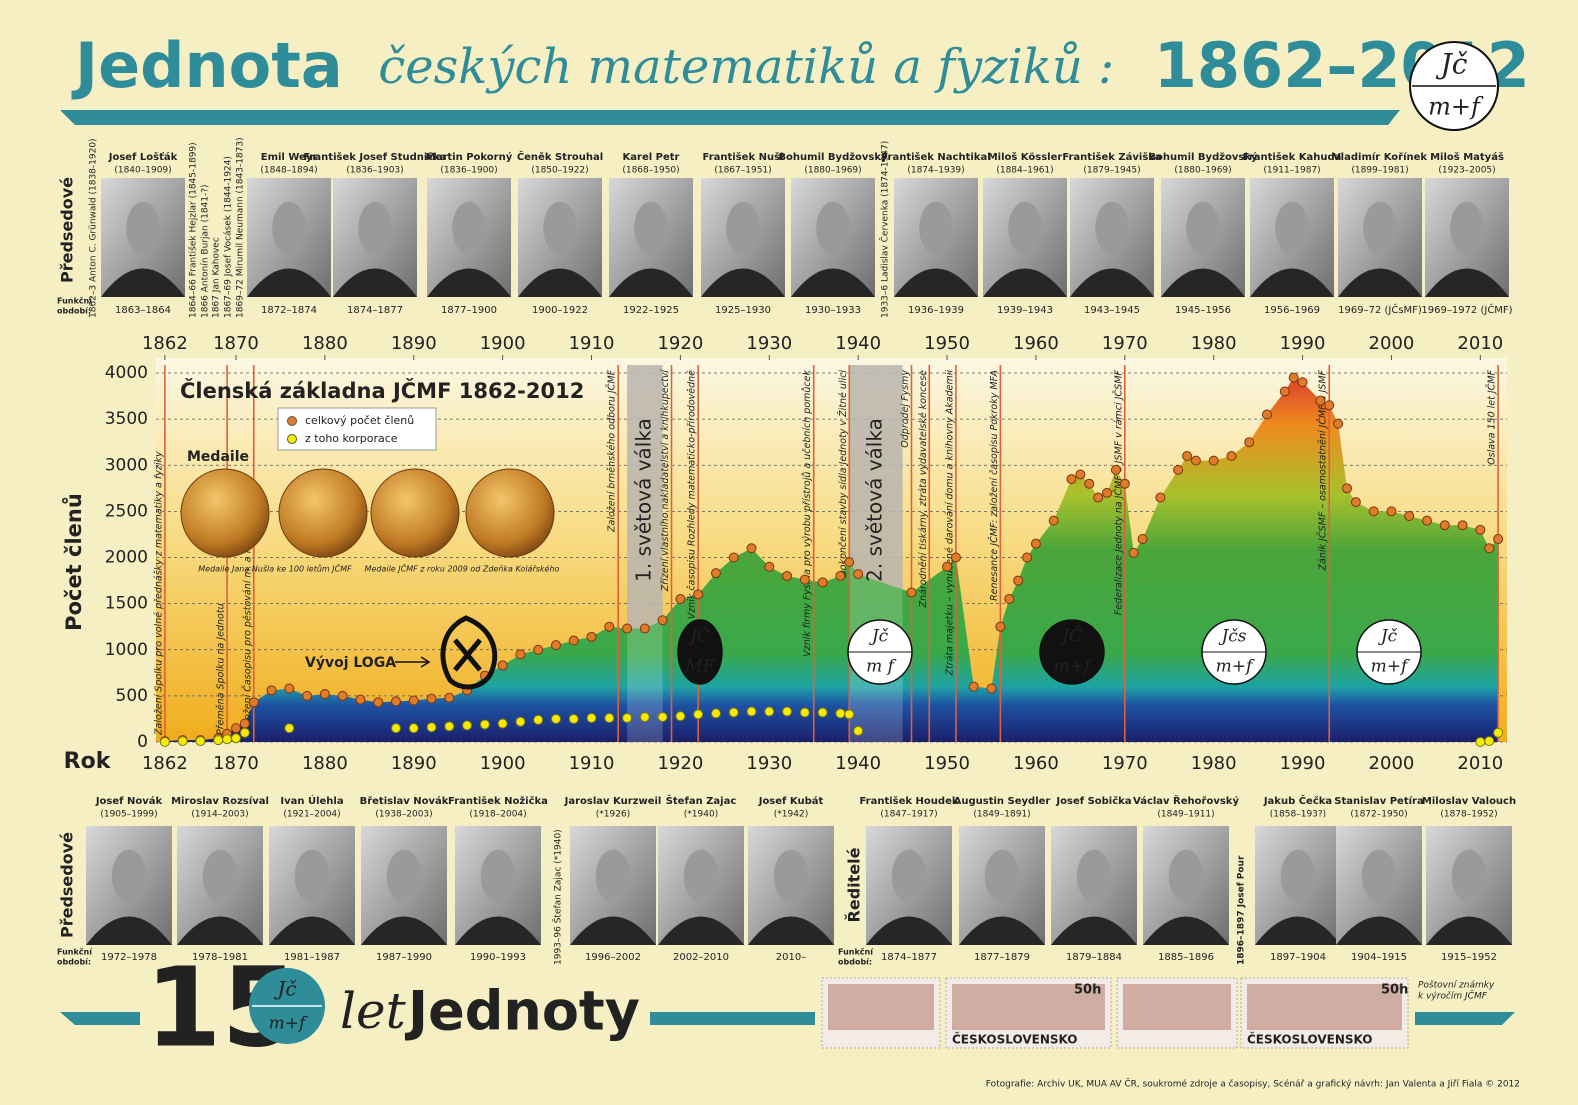 This screenshot has height=1105, width=1578. I want to click on y-tick-label: 3500, so click(126, 419).